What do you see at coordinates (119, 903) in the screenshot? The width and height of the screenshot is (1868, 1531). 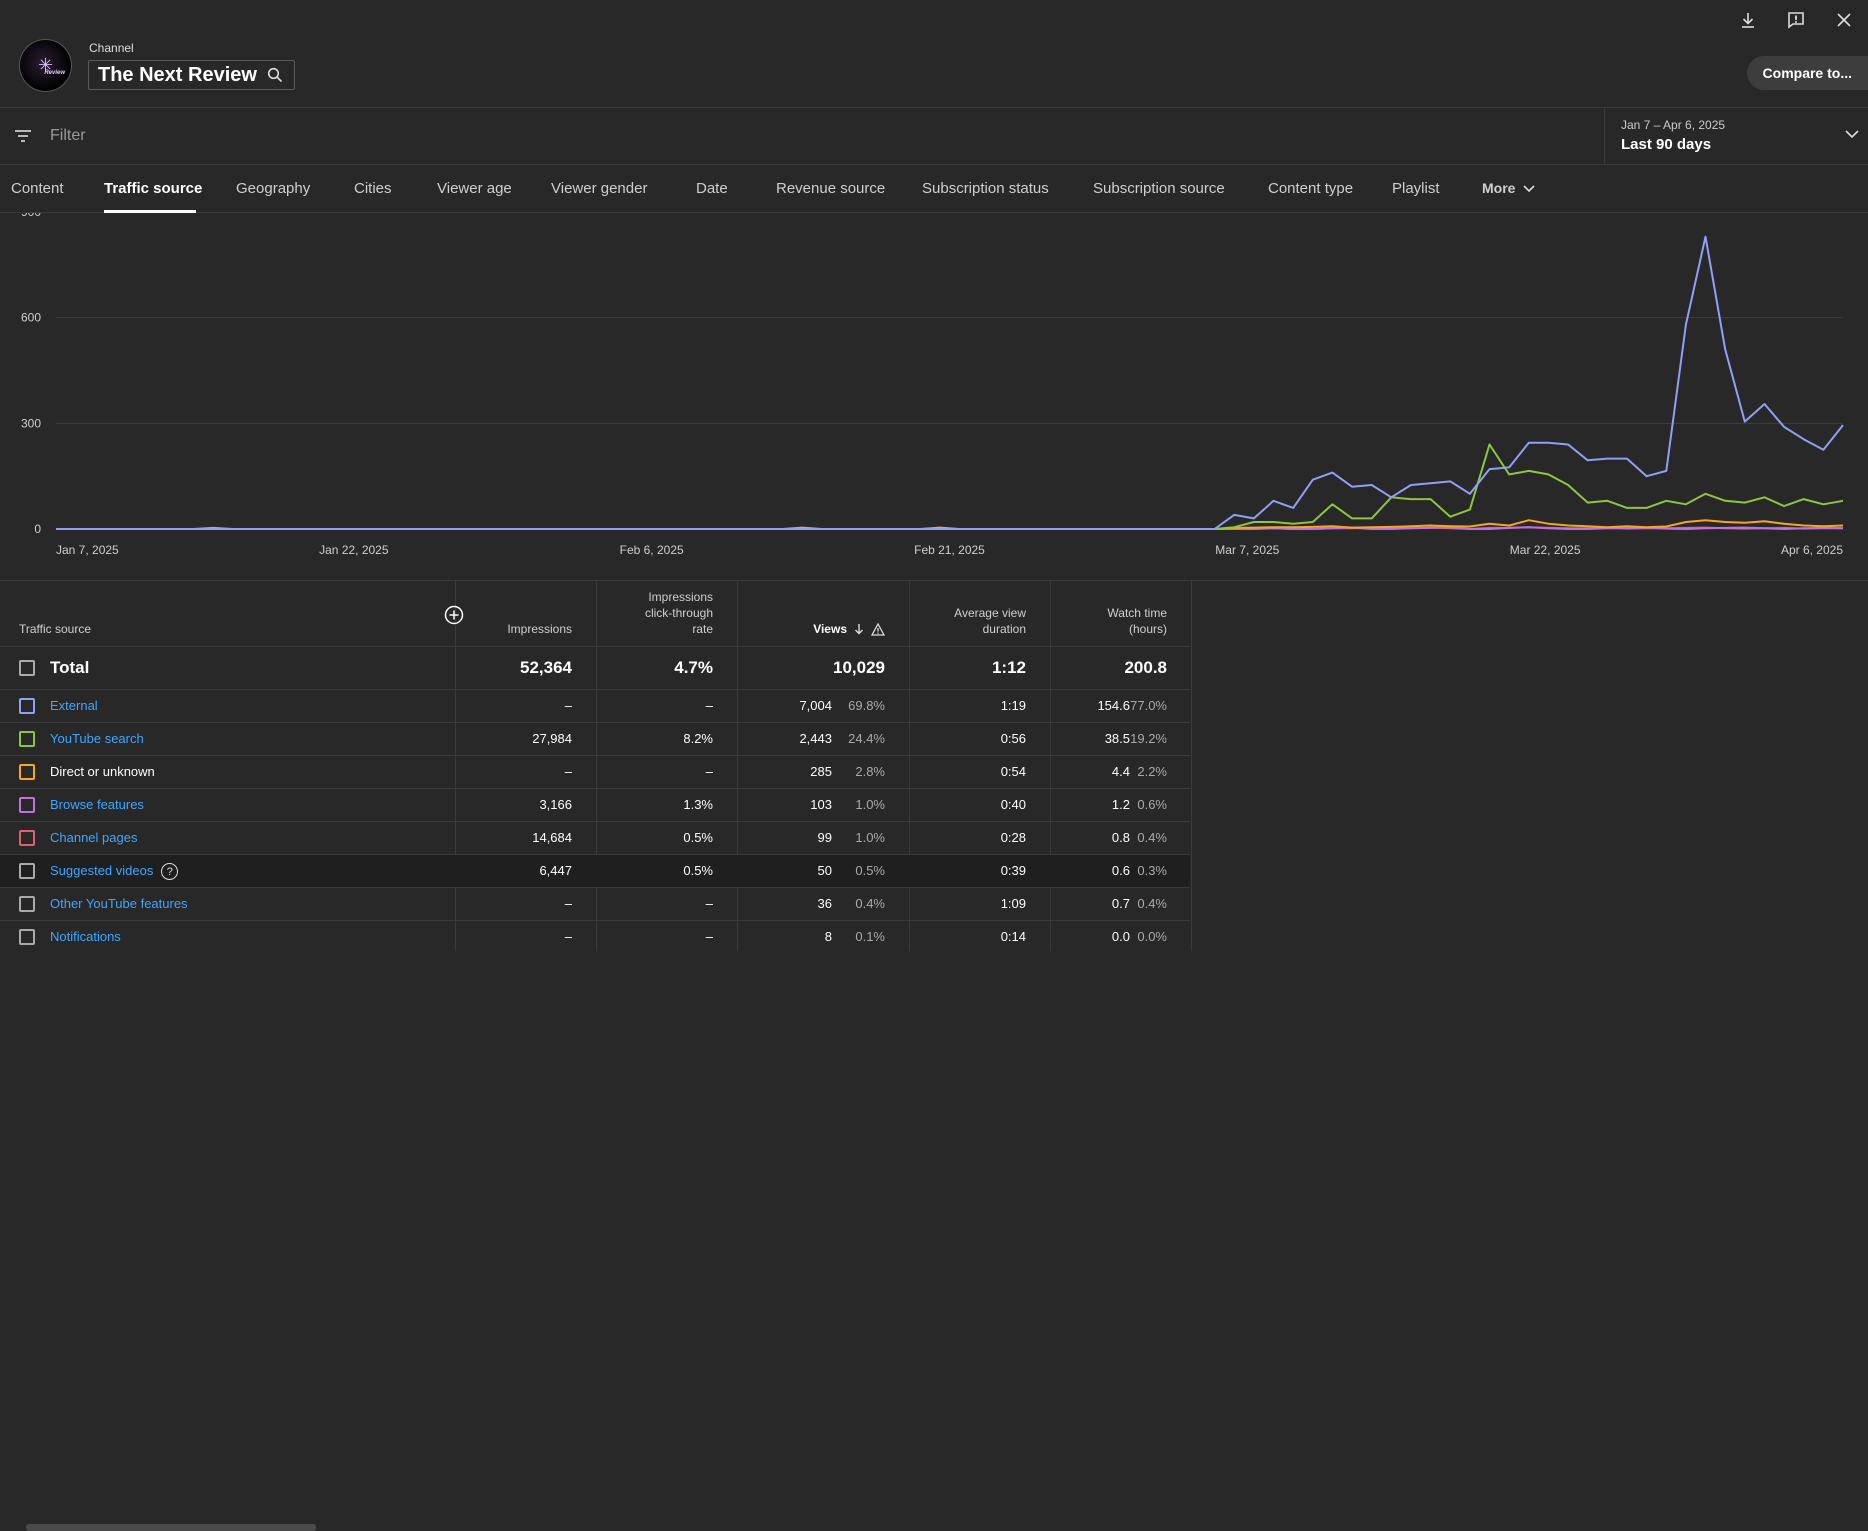 I see `row-source-link: Other YouTube features` at bounding box center [119, 903].